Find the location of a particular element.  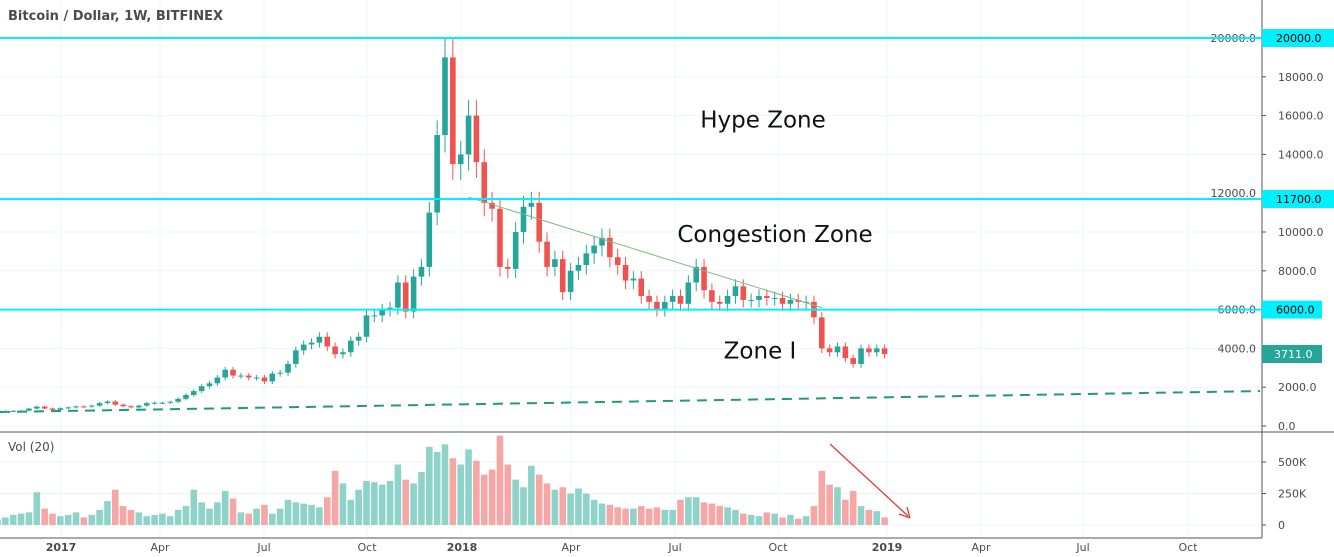

level-price-label: 11700.0 is located at coordinates (1299, 199).